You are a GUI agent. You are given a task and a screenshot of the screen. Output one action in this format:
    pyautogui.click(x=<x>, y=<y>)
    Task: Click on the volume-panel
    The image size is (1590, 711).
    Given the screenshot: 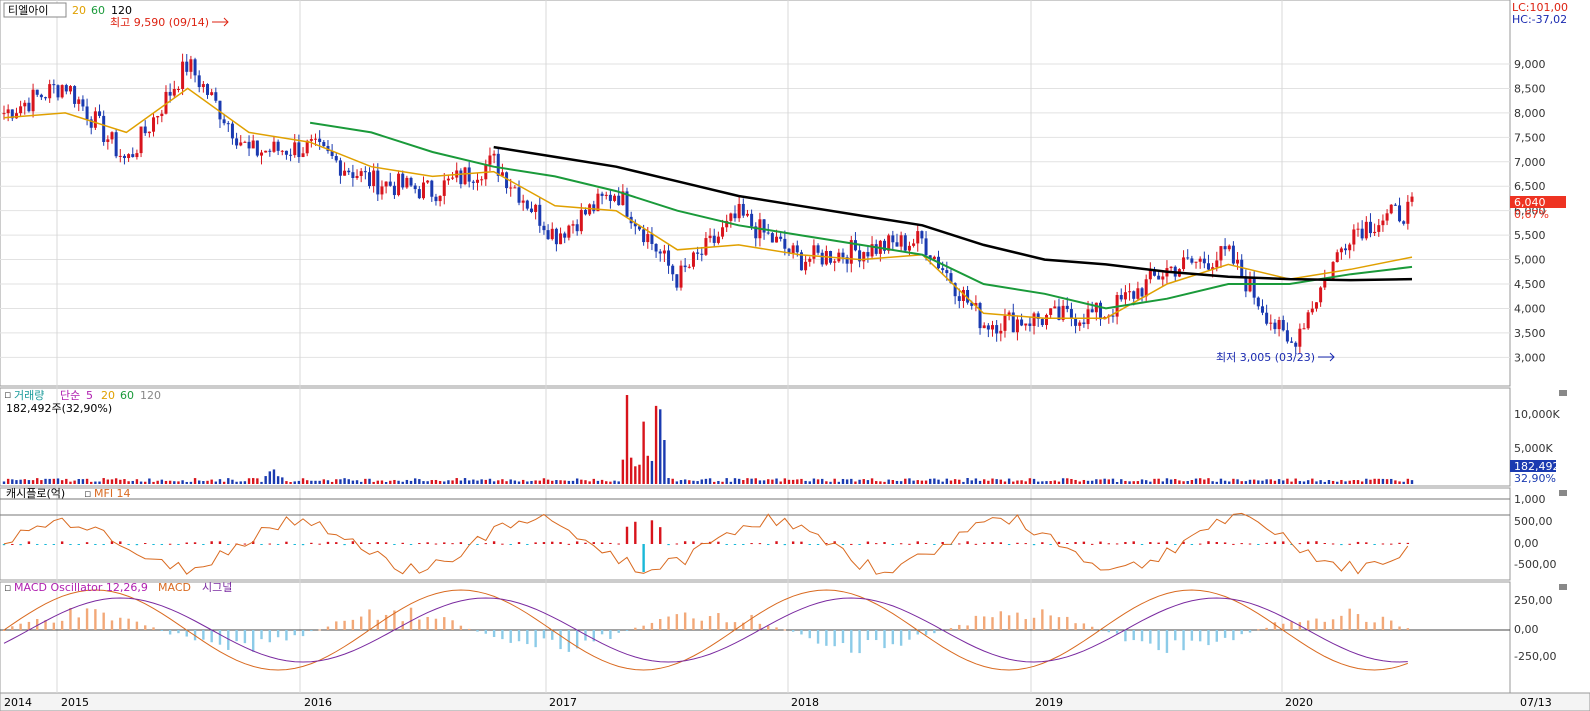 What is the action you would take?
    pyautogui.click(x=755, y=437)
    